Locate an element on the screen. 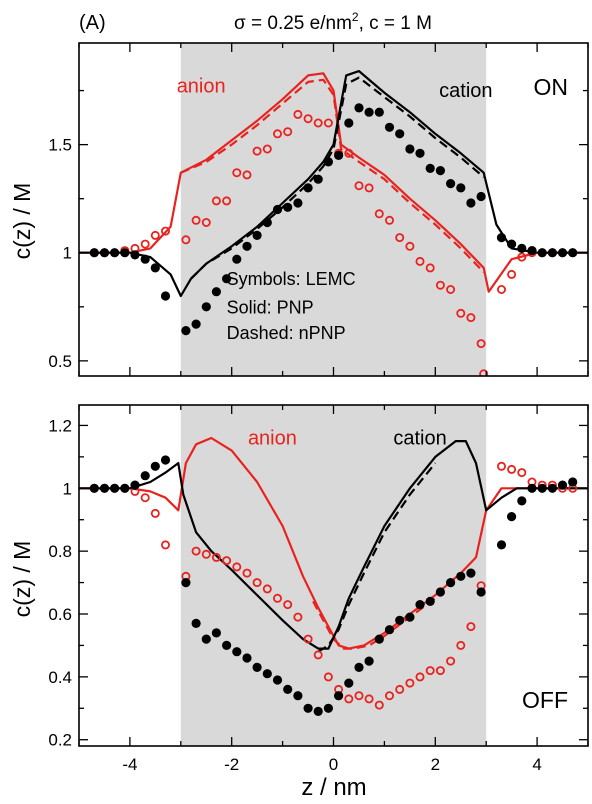 This screenshot has width=592, height=804. bottom-anion-dashed-line is located at coordinates (374, 623).